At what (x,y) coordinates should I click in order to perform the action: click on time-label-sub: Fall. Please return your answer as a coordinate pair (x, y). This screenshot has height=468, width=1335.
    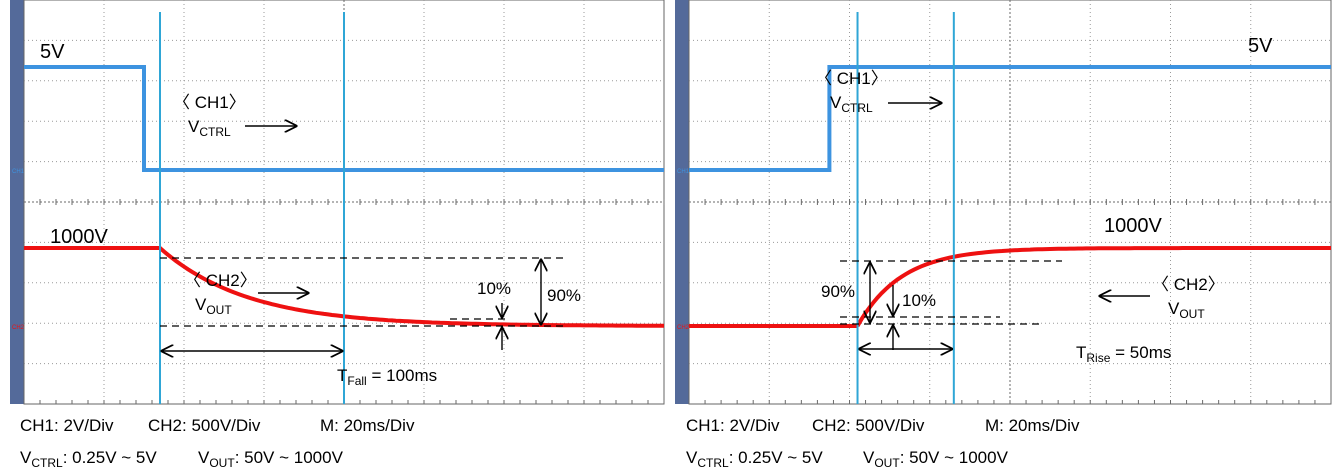
    Looking at the image, I should click on (356, 381).